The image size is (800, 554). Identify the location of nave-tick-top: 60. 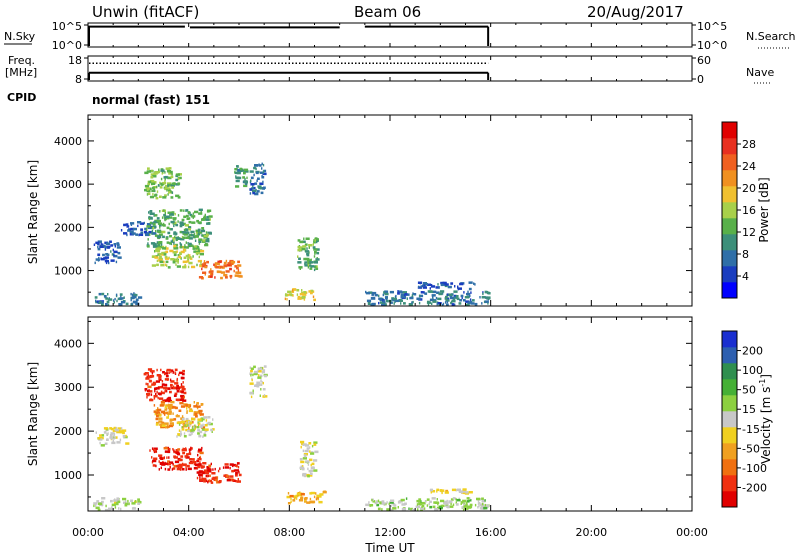
(704, 60).